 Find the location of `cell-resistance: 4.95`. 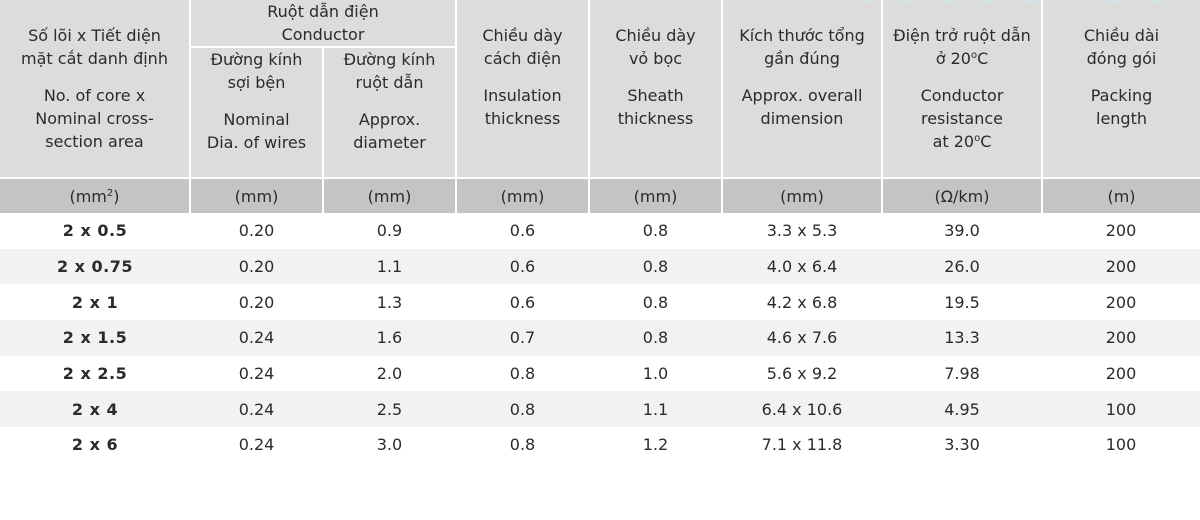

cell-resistance: 4.95 is located at coordinates (962, 409).